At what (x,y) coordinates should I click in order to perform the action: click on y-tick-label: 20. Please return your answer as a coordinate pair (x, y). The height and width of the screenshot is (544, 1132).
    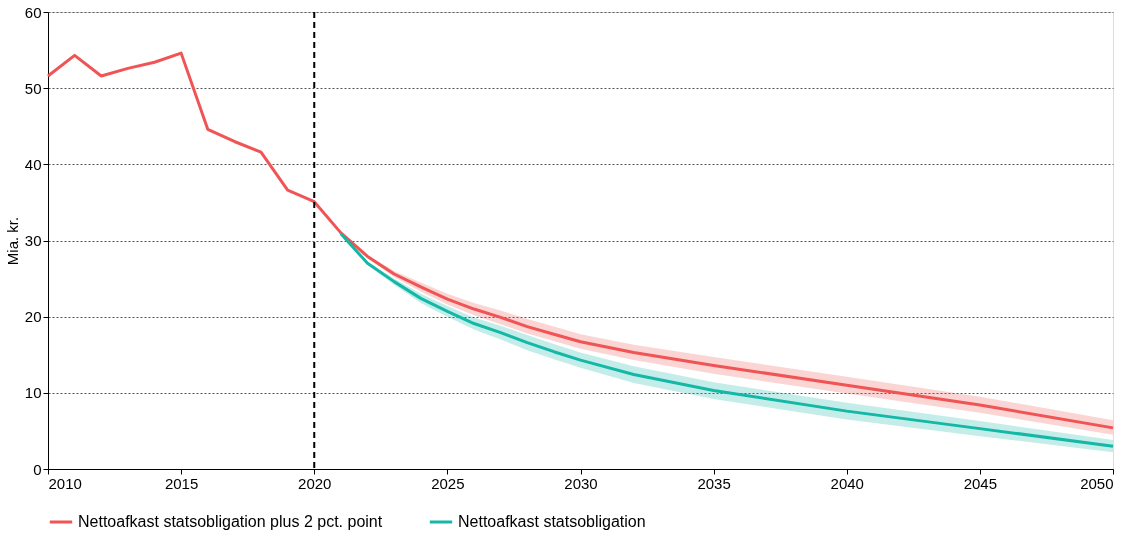
    Looking at the image, I should click on (33, 317).